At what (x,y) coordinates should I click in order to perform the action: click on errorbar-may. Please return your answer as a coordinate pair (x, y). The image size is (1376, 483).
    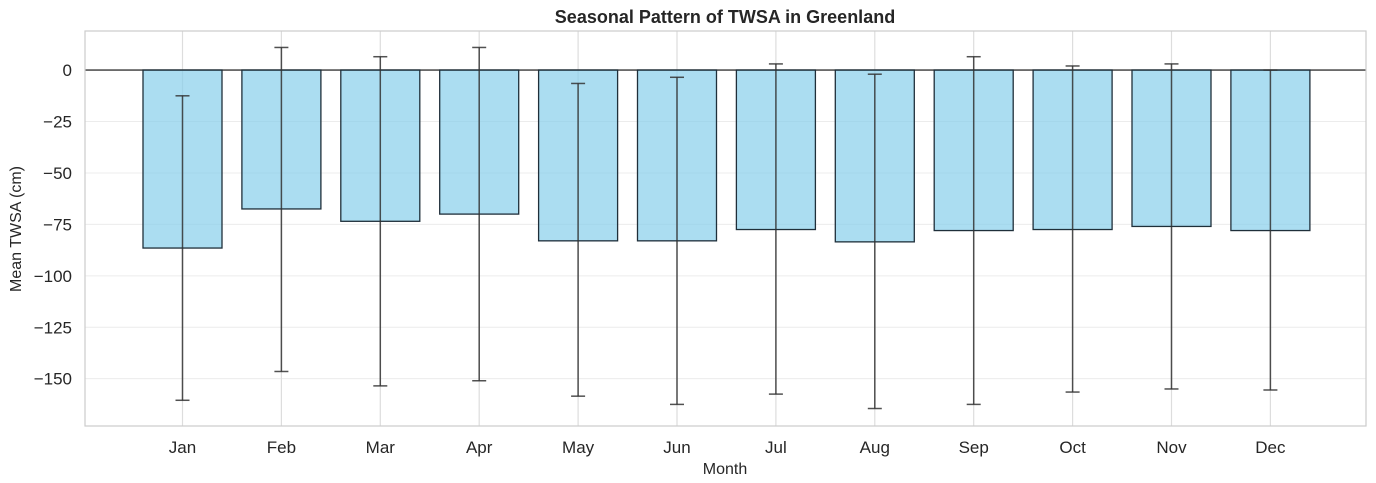
    Looking at the image, I should click on (578, 239).